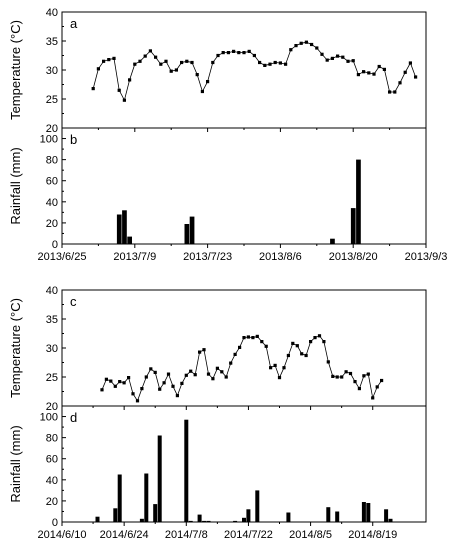 This screenshot has height=550, width=453. What do you see at coordinates (52, 439) in the screenshot?
I see `y-tick-label: 80` at bounding box center [52, 439].